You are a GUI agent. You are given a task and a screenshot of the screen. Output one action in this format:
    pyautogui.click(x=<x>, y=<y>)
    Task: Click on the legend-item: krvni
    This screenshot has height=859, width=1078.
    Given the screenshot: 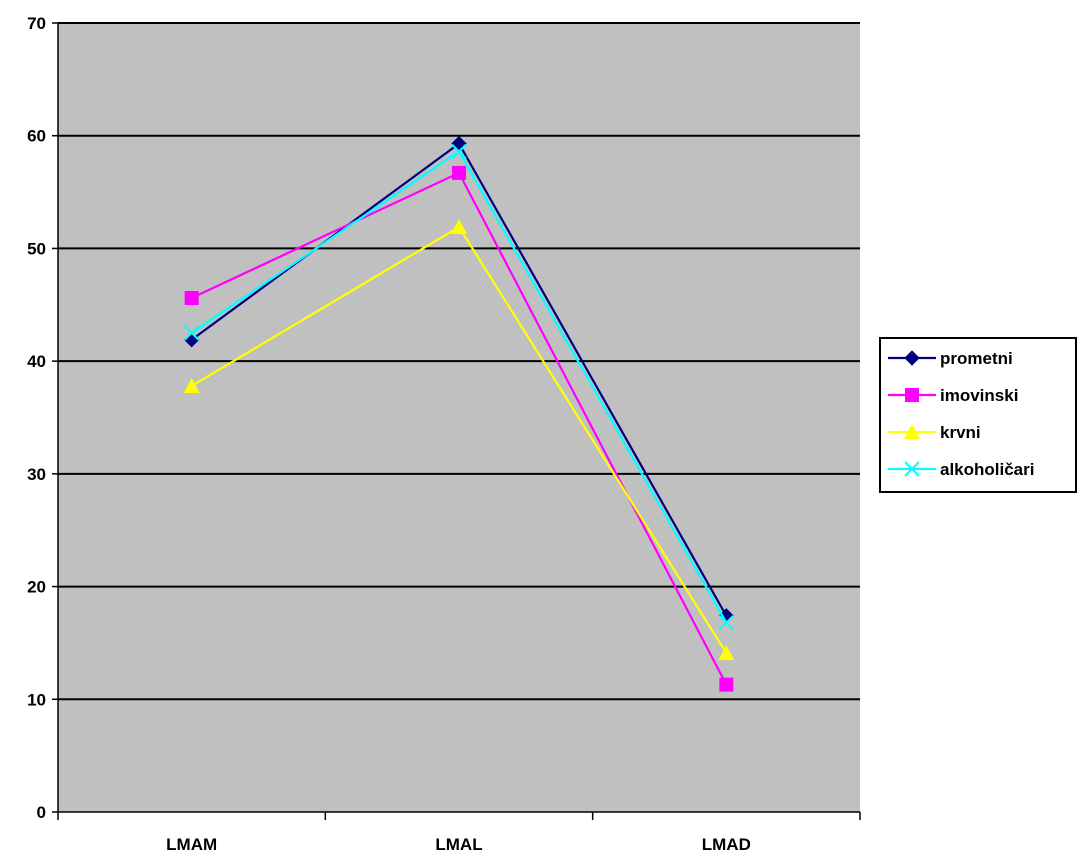 What is the action you would take?
    pyautogui.click(x=934, y=432)
    